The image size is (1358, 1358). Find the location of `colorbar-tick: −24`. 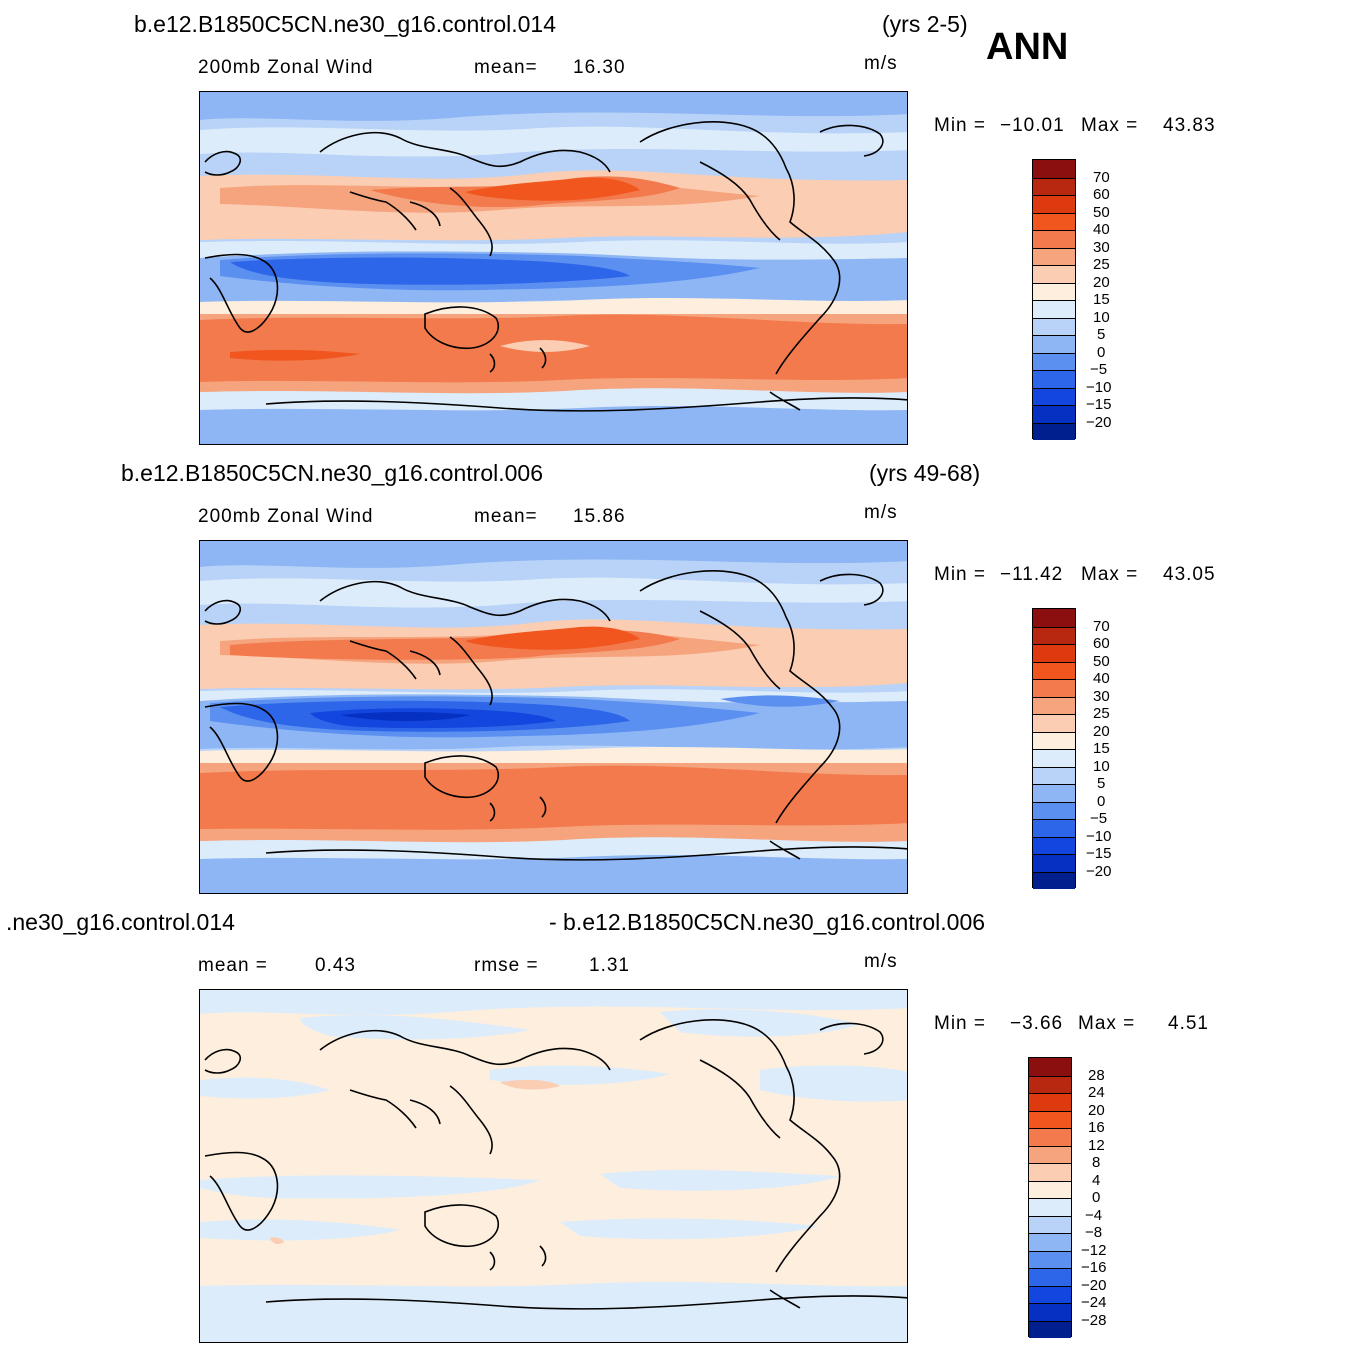

colorbar-tick: −24 is located at coordinates (1094, 1302).